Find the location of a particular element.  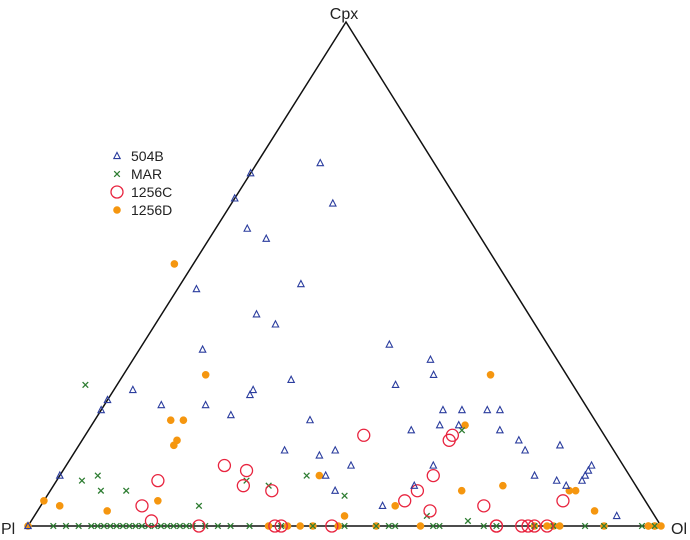

legend-label-mar: MAR is located at coordinates (146, 174).